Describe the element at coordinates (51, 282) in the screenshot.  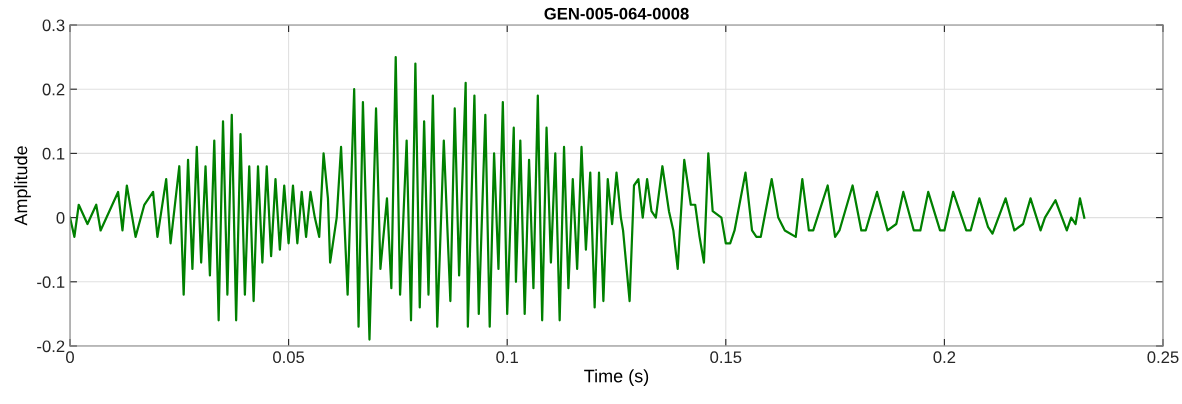
I see `y-tick-label: -0.1` at that location.